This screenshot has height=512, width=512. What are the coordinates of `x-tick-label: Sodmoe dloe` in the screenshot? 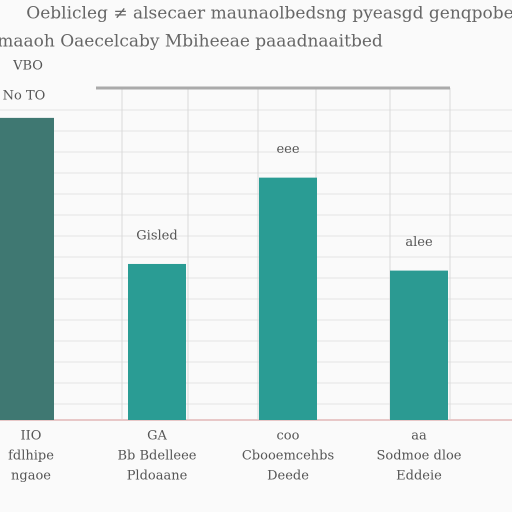 It's located at (418, 456).